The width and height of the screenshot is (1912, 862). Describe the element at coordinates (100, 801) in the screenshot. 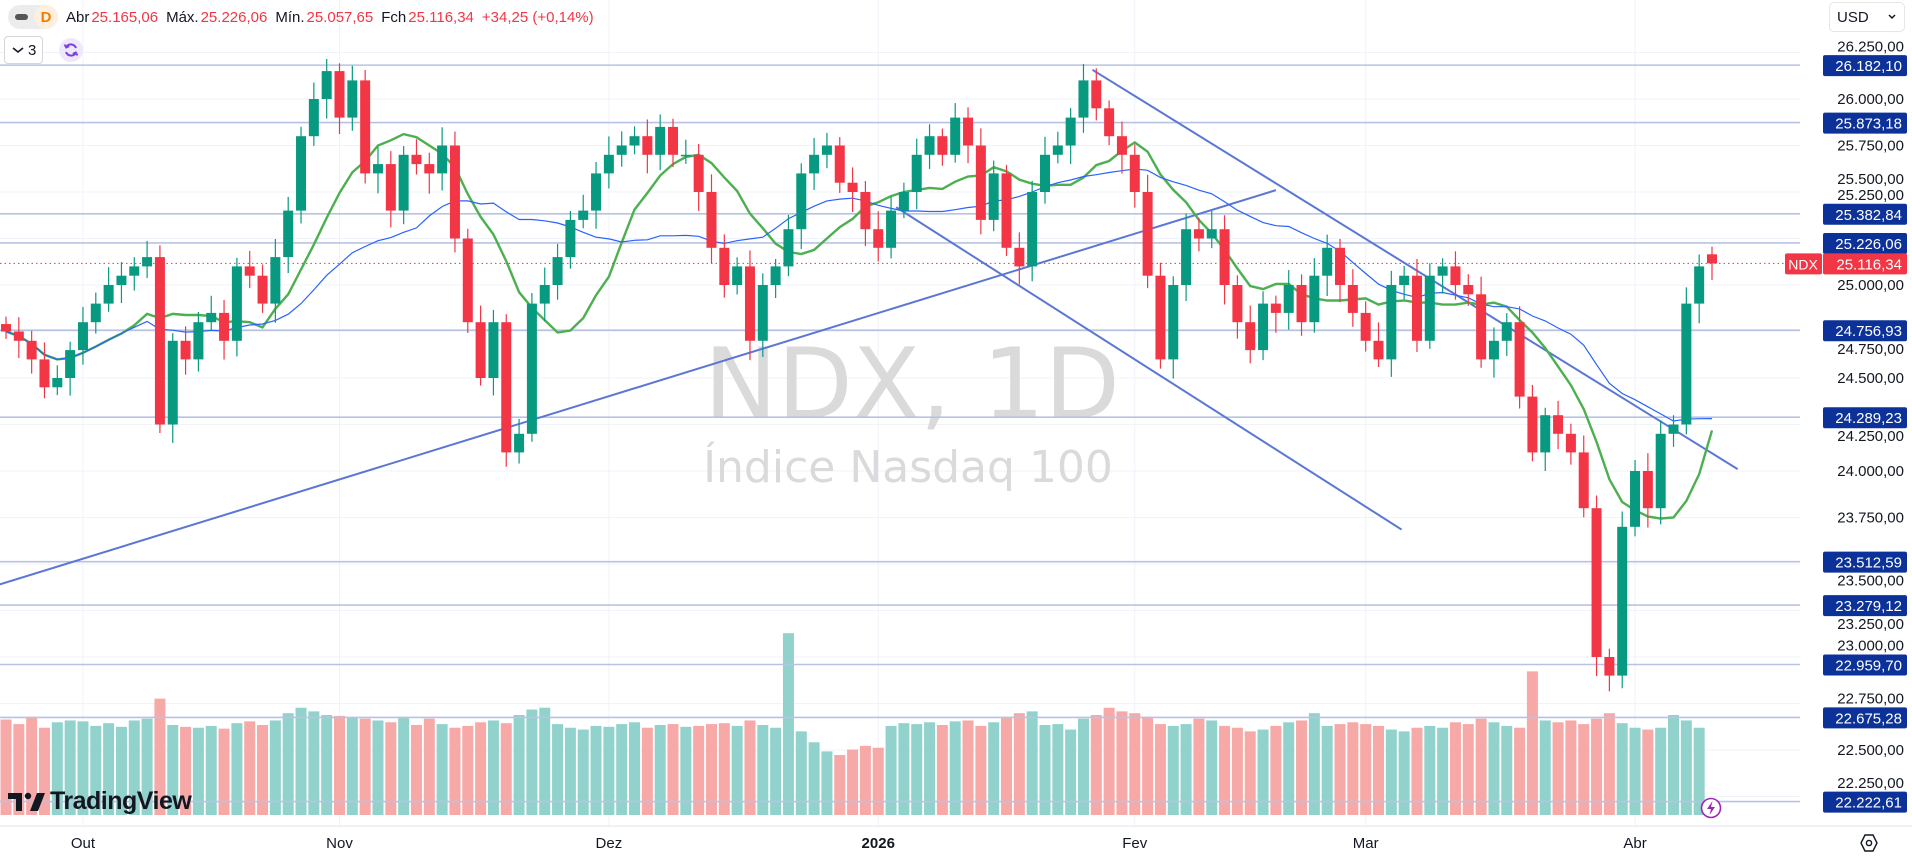

I see `tradingview-logo: TradingView` at that location.